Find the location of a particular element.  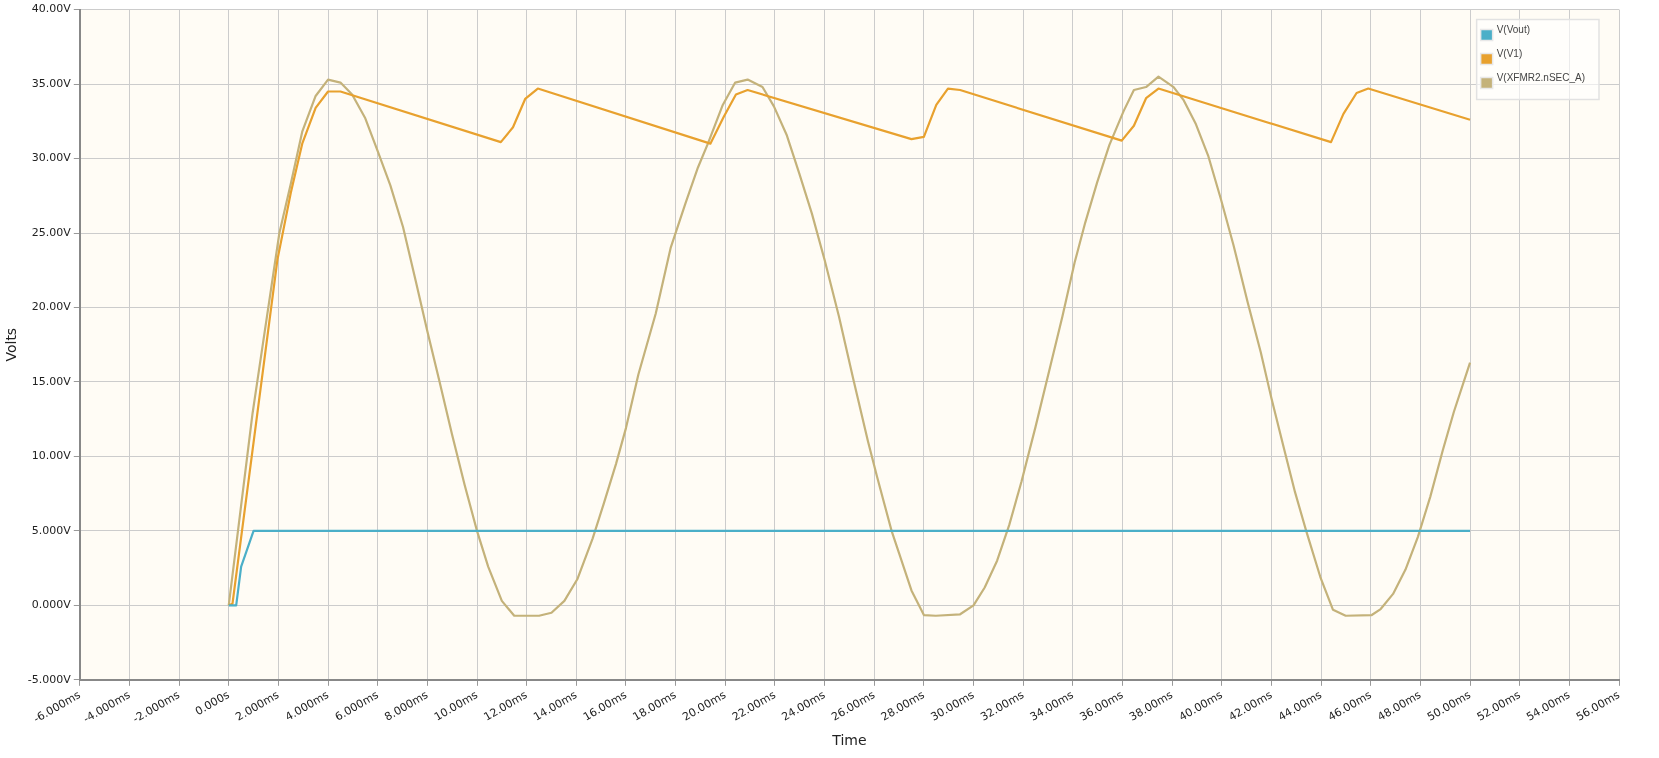

y-tick-label: 15.00V is located at coordinates (51, 381).